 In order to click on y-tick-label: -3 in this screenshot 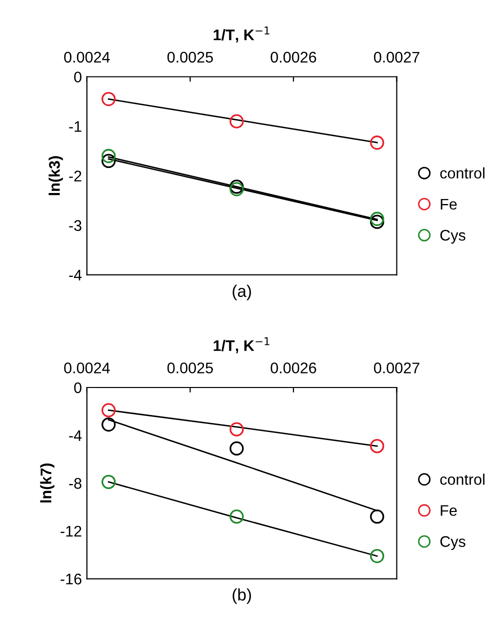, I will do `click(75, 225)`.